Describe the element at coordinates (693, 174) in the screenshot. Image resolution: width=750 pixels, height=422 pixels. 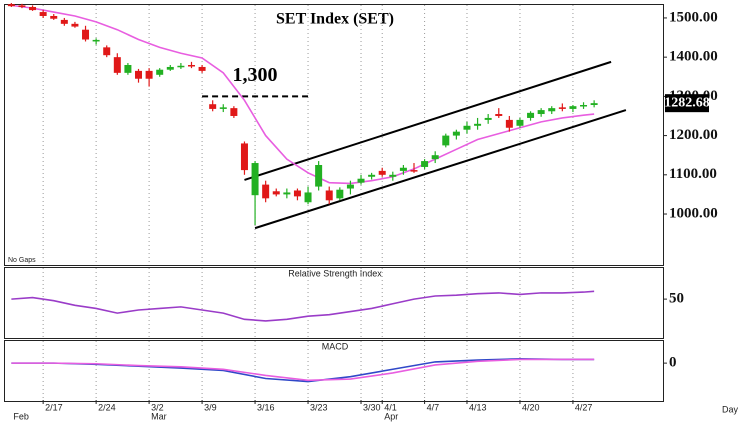
I see `y-tick-label: 1100.00` at that location.